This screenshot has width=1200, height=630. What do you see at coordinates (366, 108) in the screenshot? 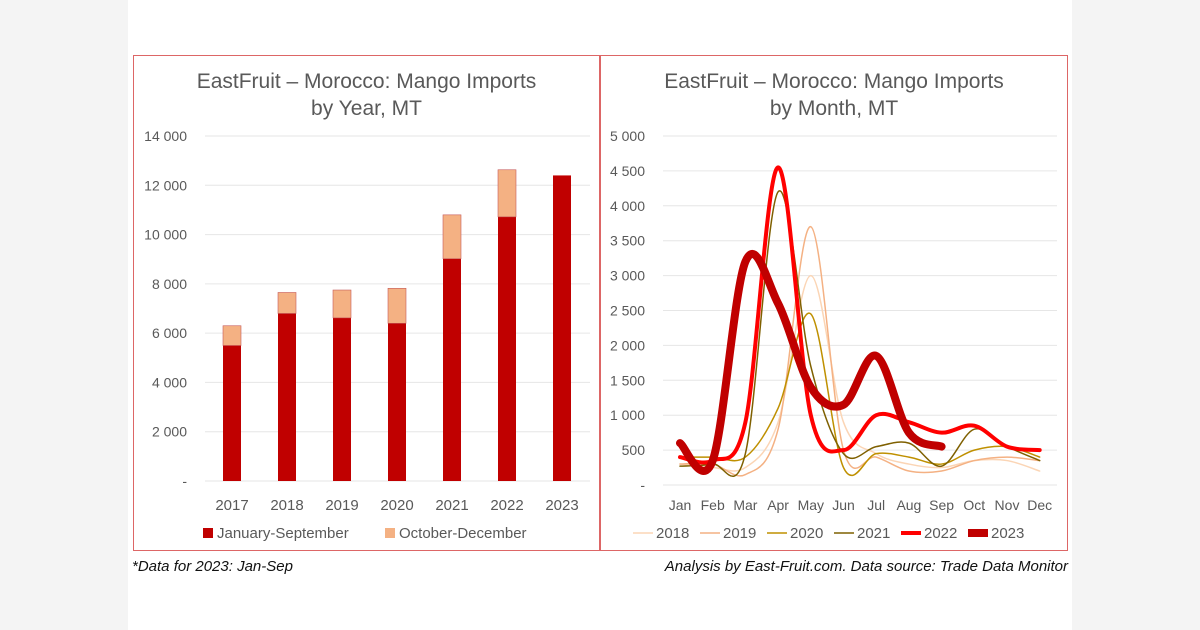
I see `subtitle-line: by Year, MT` at bounding box center [366, 108].